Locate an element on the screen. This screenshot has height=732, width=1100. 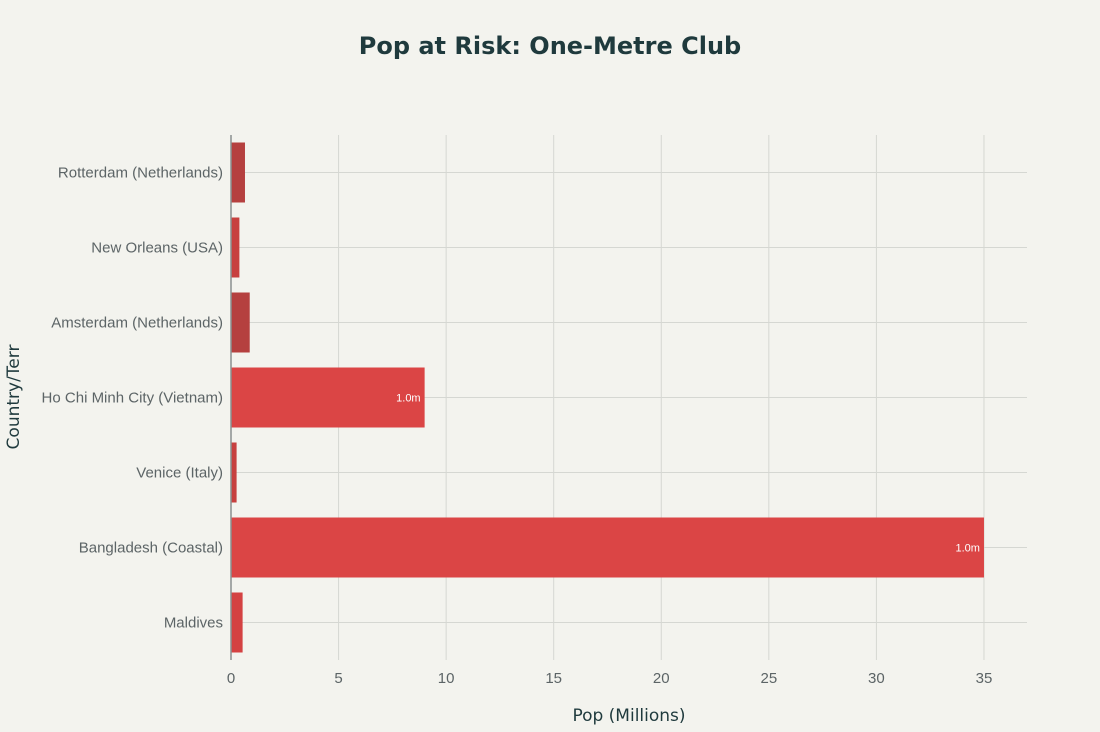
x-tick-label: 35 is located at coordinates (984, 678).